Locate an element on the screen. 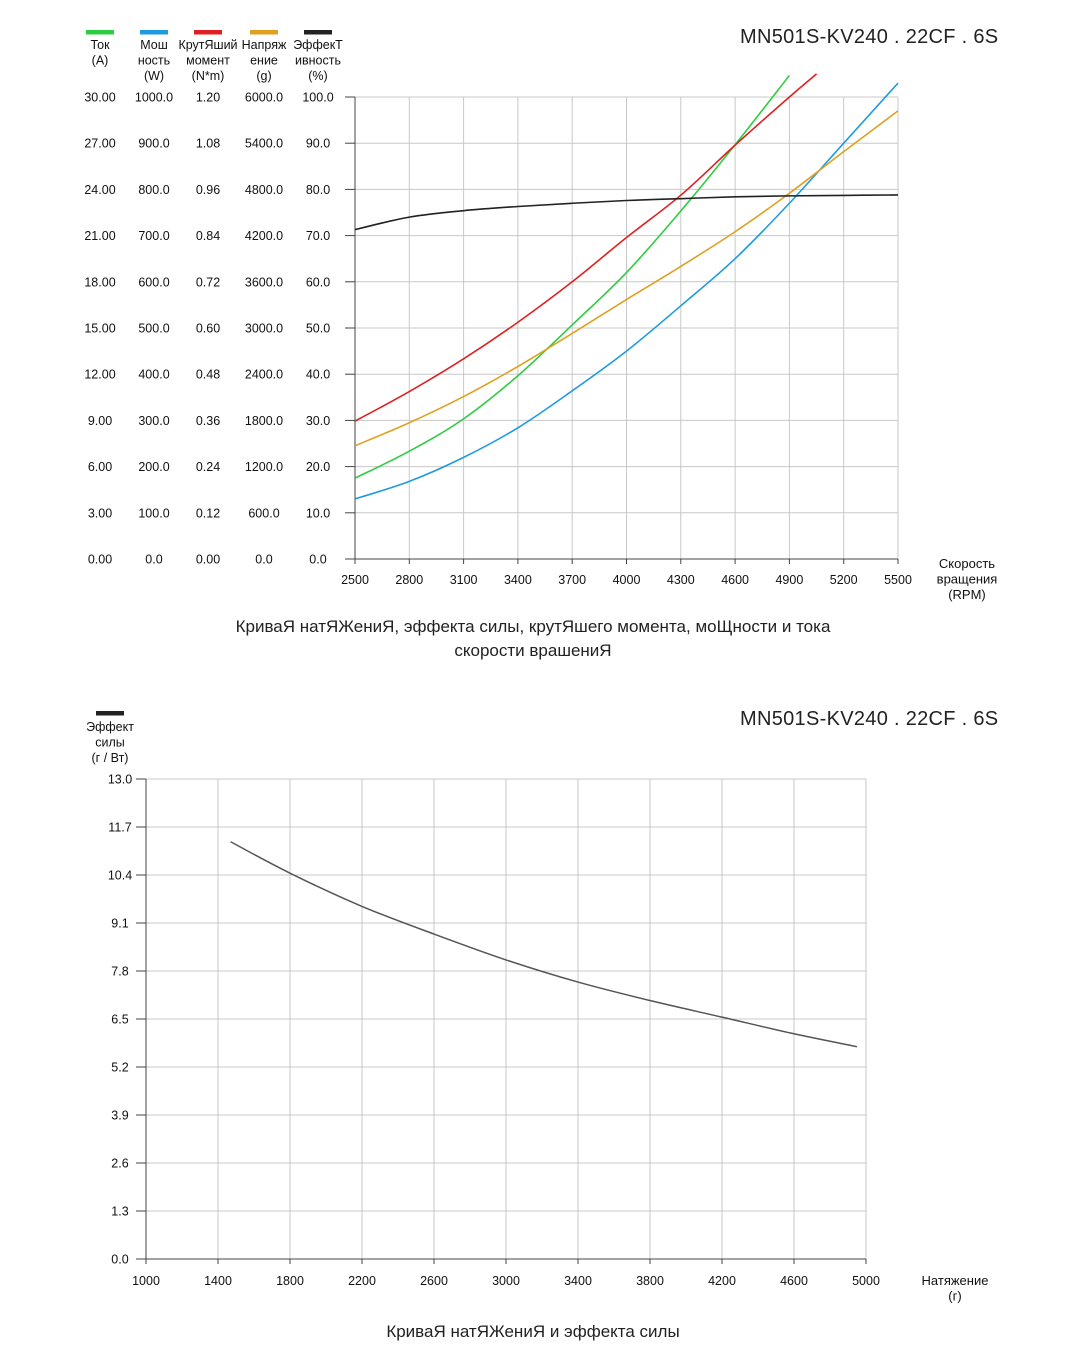 The image size is (1076, 1363). chart1-axis-name: (W) is located at coordinates (154, 76).